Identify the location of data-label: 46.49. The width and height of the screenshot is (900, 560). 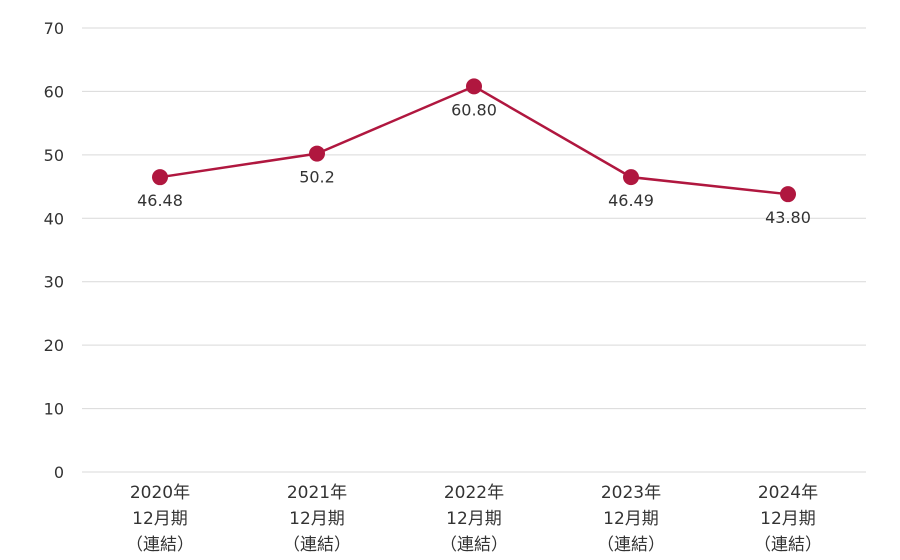
(631, 200).